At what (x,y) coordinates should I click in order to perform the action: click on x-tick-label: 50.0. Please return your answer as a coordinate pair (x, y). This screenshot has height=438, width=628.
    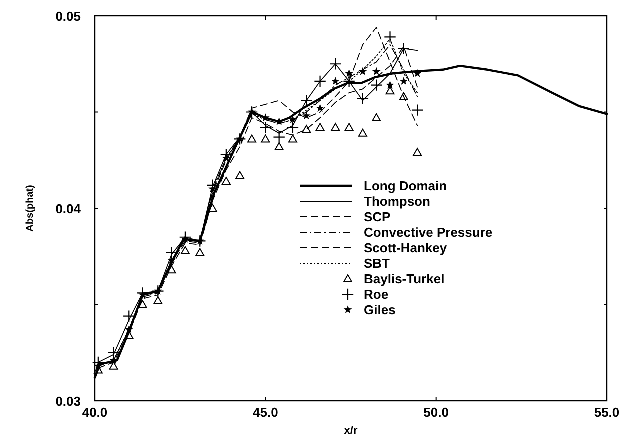
    Looking at the image, I should click on (436, 412).